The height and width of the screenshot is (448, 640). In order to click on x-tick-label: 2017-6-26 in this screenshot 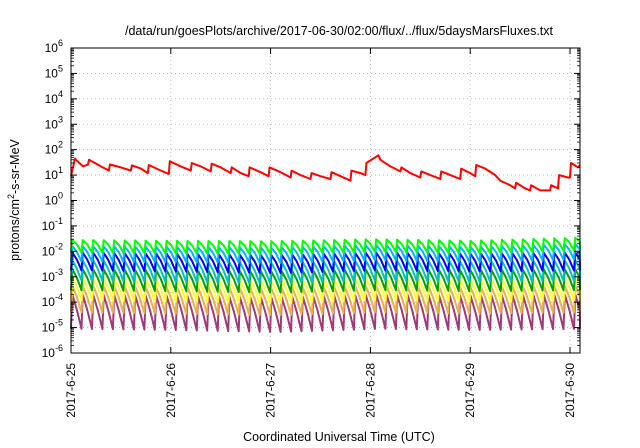, I will do `click(171, 390)`.